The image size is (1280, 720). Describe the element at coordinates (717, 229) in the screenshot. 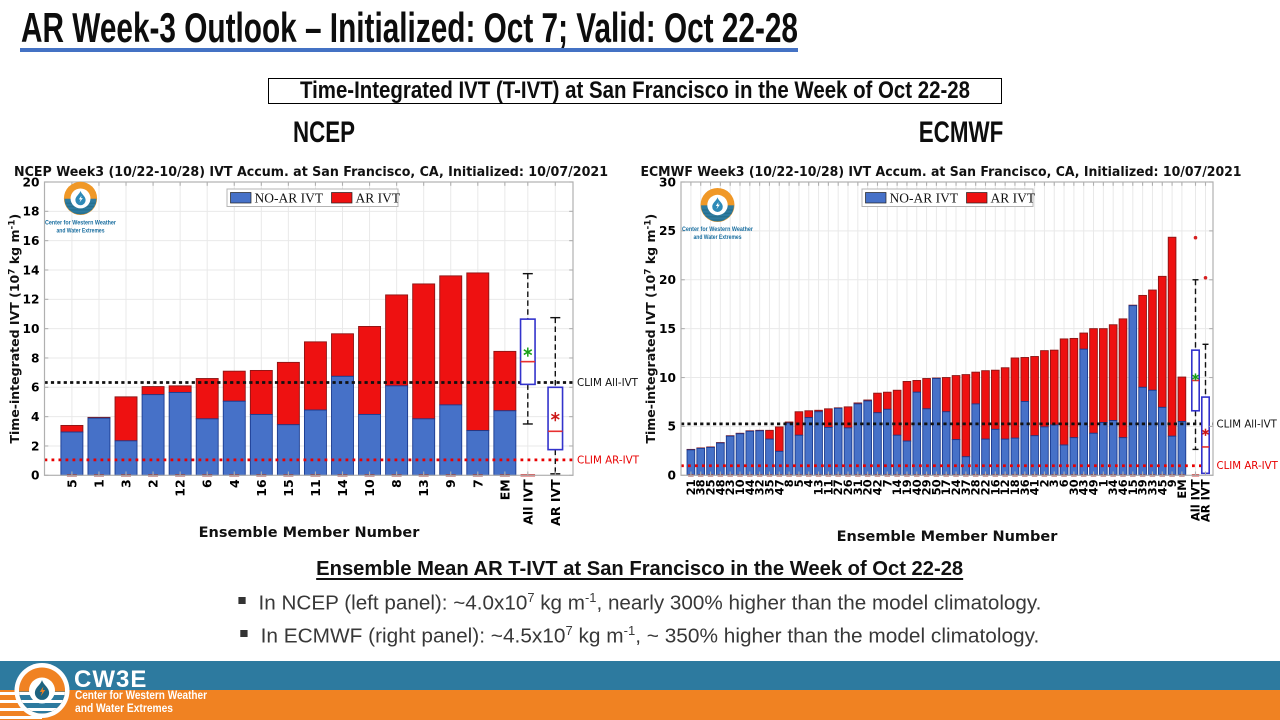

I see `cw3e-chart-caption: Center for Western Weather` at that location.